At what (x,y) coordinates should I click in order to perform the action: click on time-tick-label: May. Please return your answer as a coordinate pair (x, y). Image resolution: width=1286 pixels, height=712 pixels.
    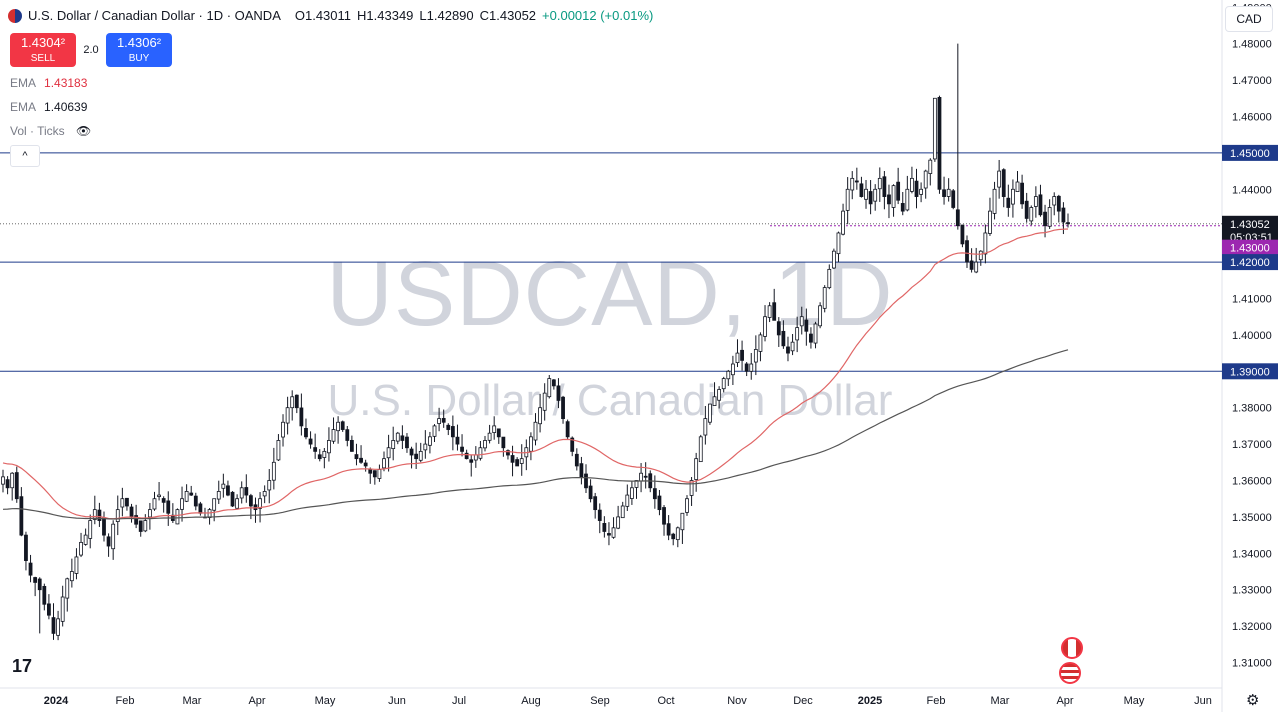
    Looking at the image, I should click on (1134, 701).